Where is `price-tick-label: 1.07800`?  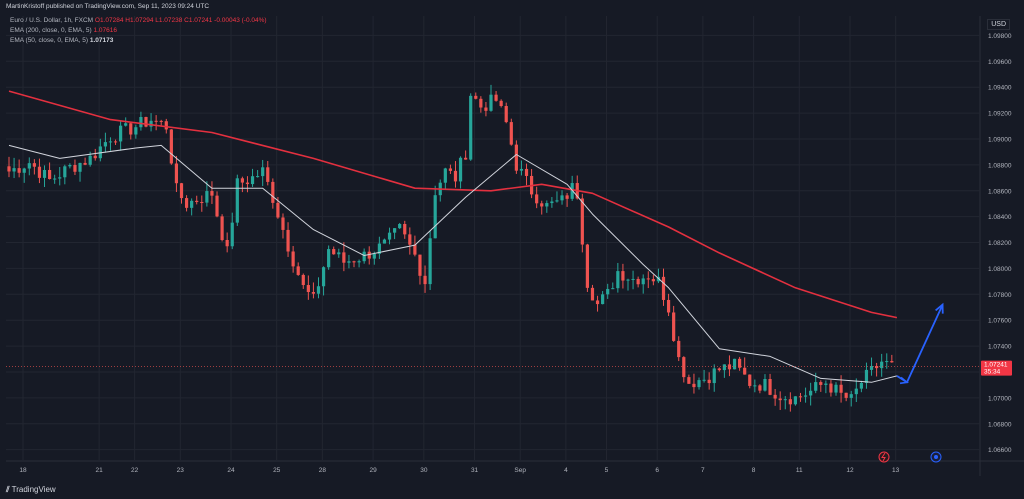 price-tick-label: 1.07800 is located at coordinates (1000, 295).